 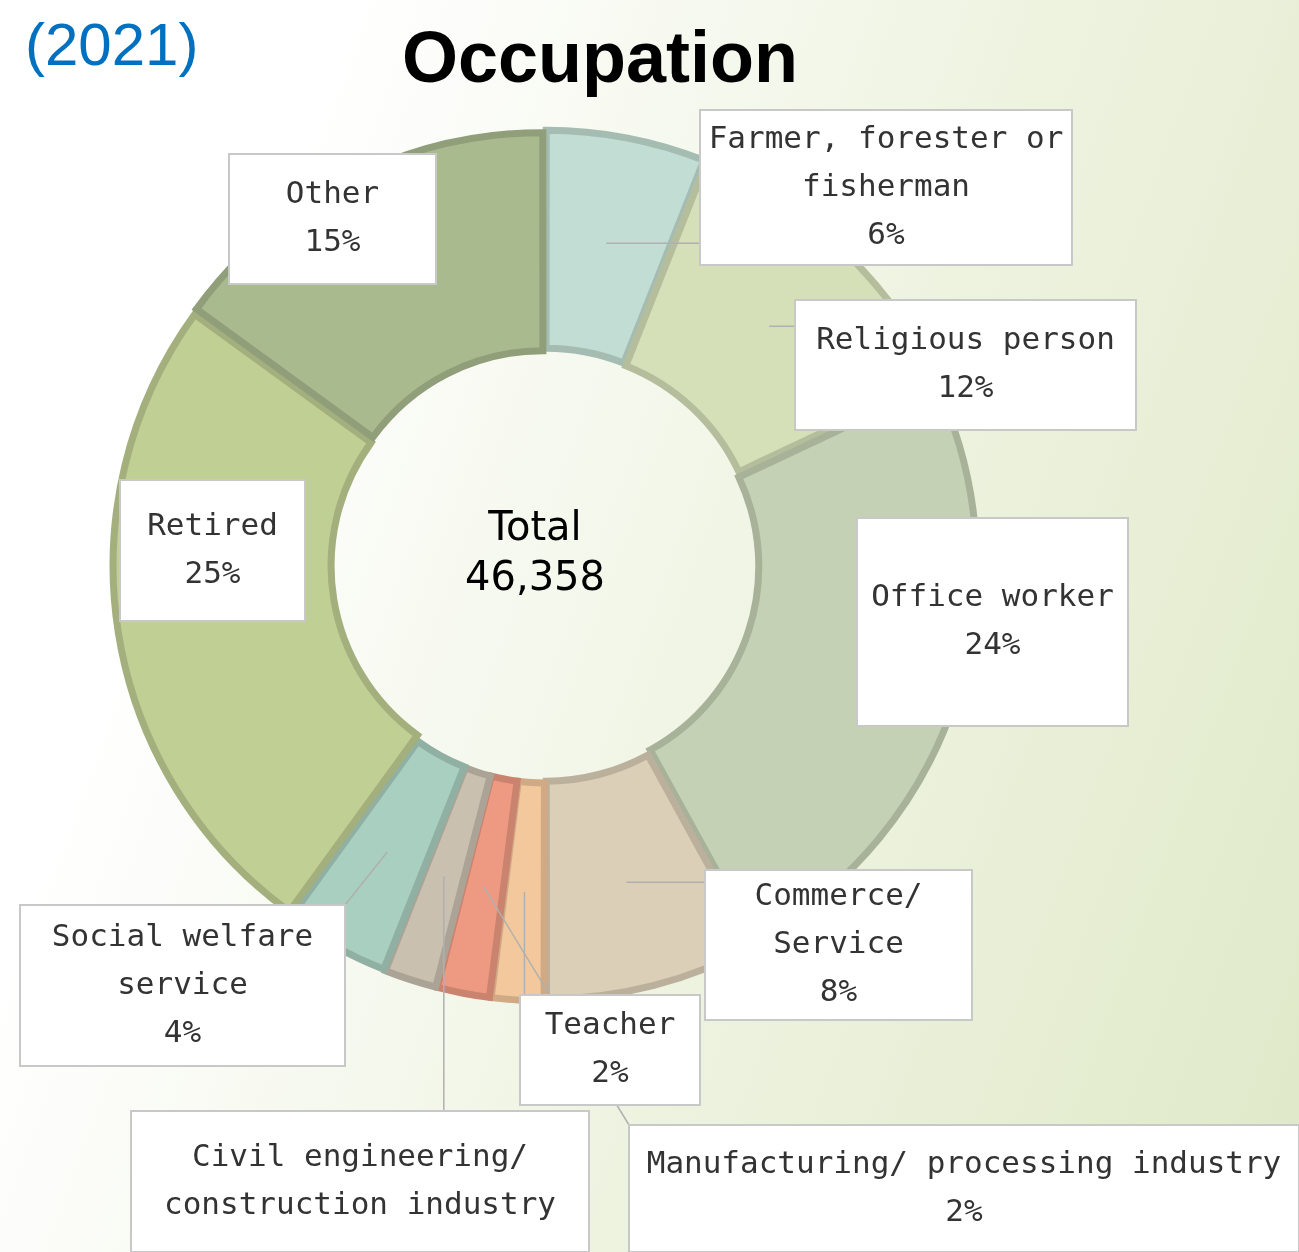 What do you see at coordinates (600, 56) in the screenshot?
I see `chart-title: Occupation` at bounding box center [600, 56].